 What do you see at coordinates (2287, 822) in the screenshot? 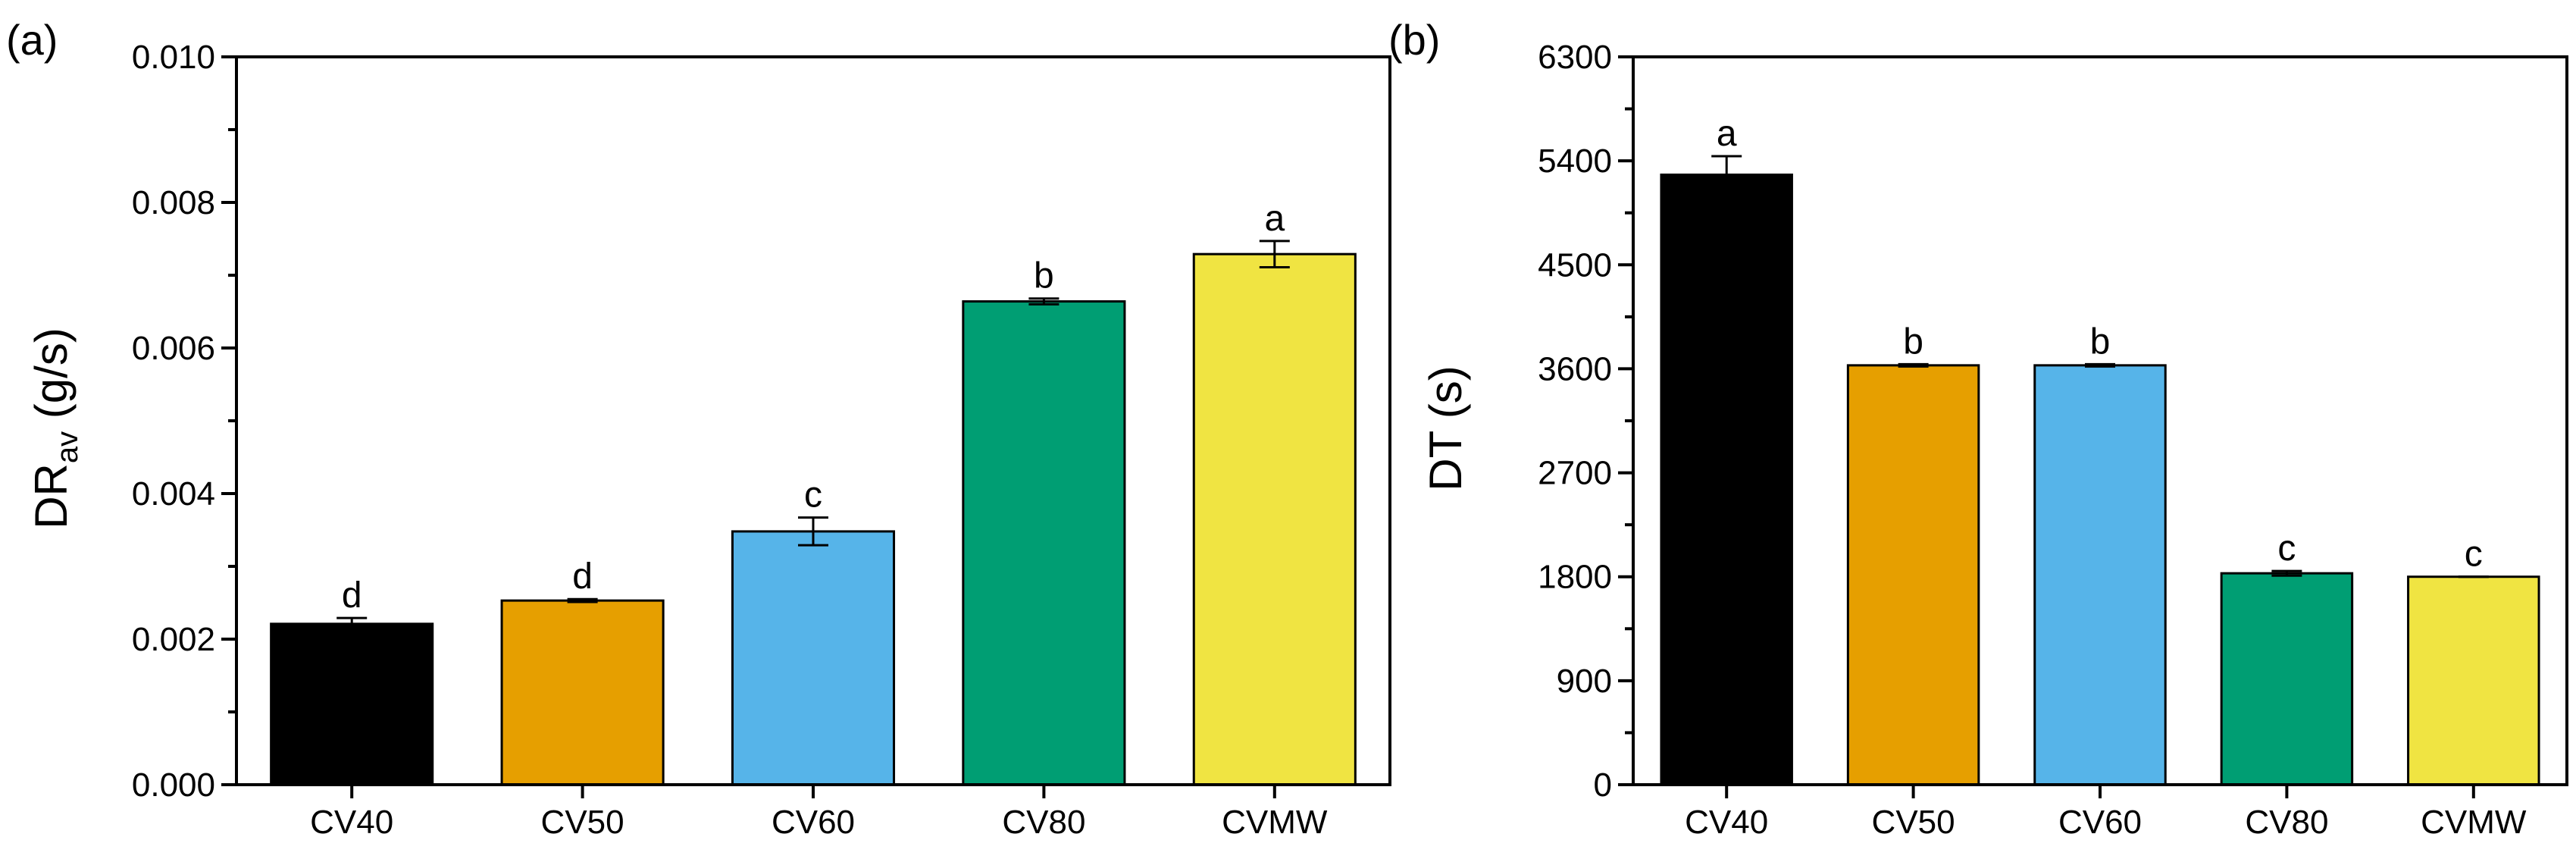
I see `panel-b-x-tick-label: CV80` at bounding box center [2287, 822].